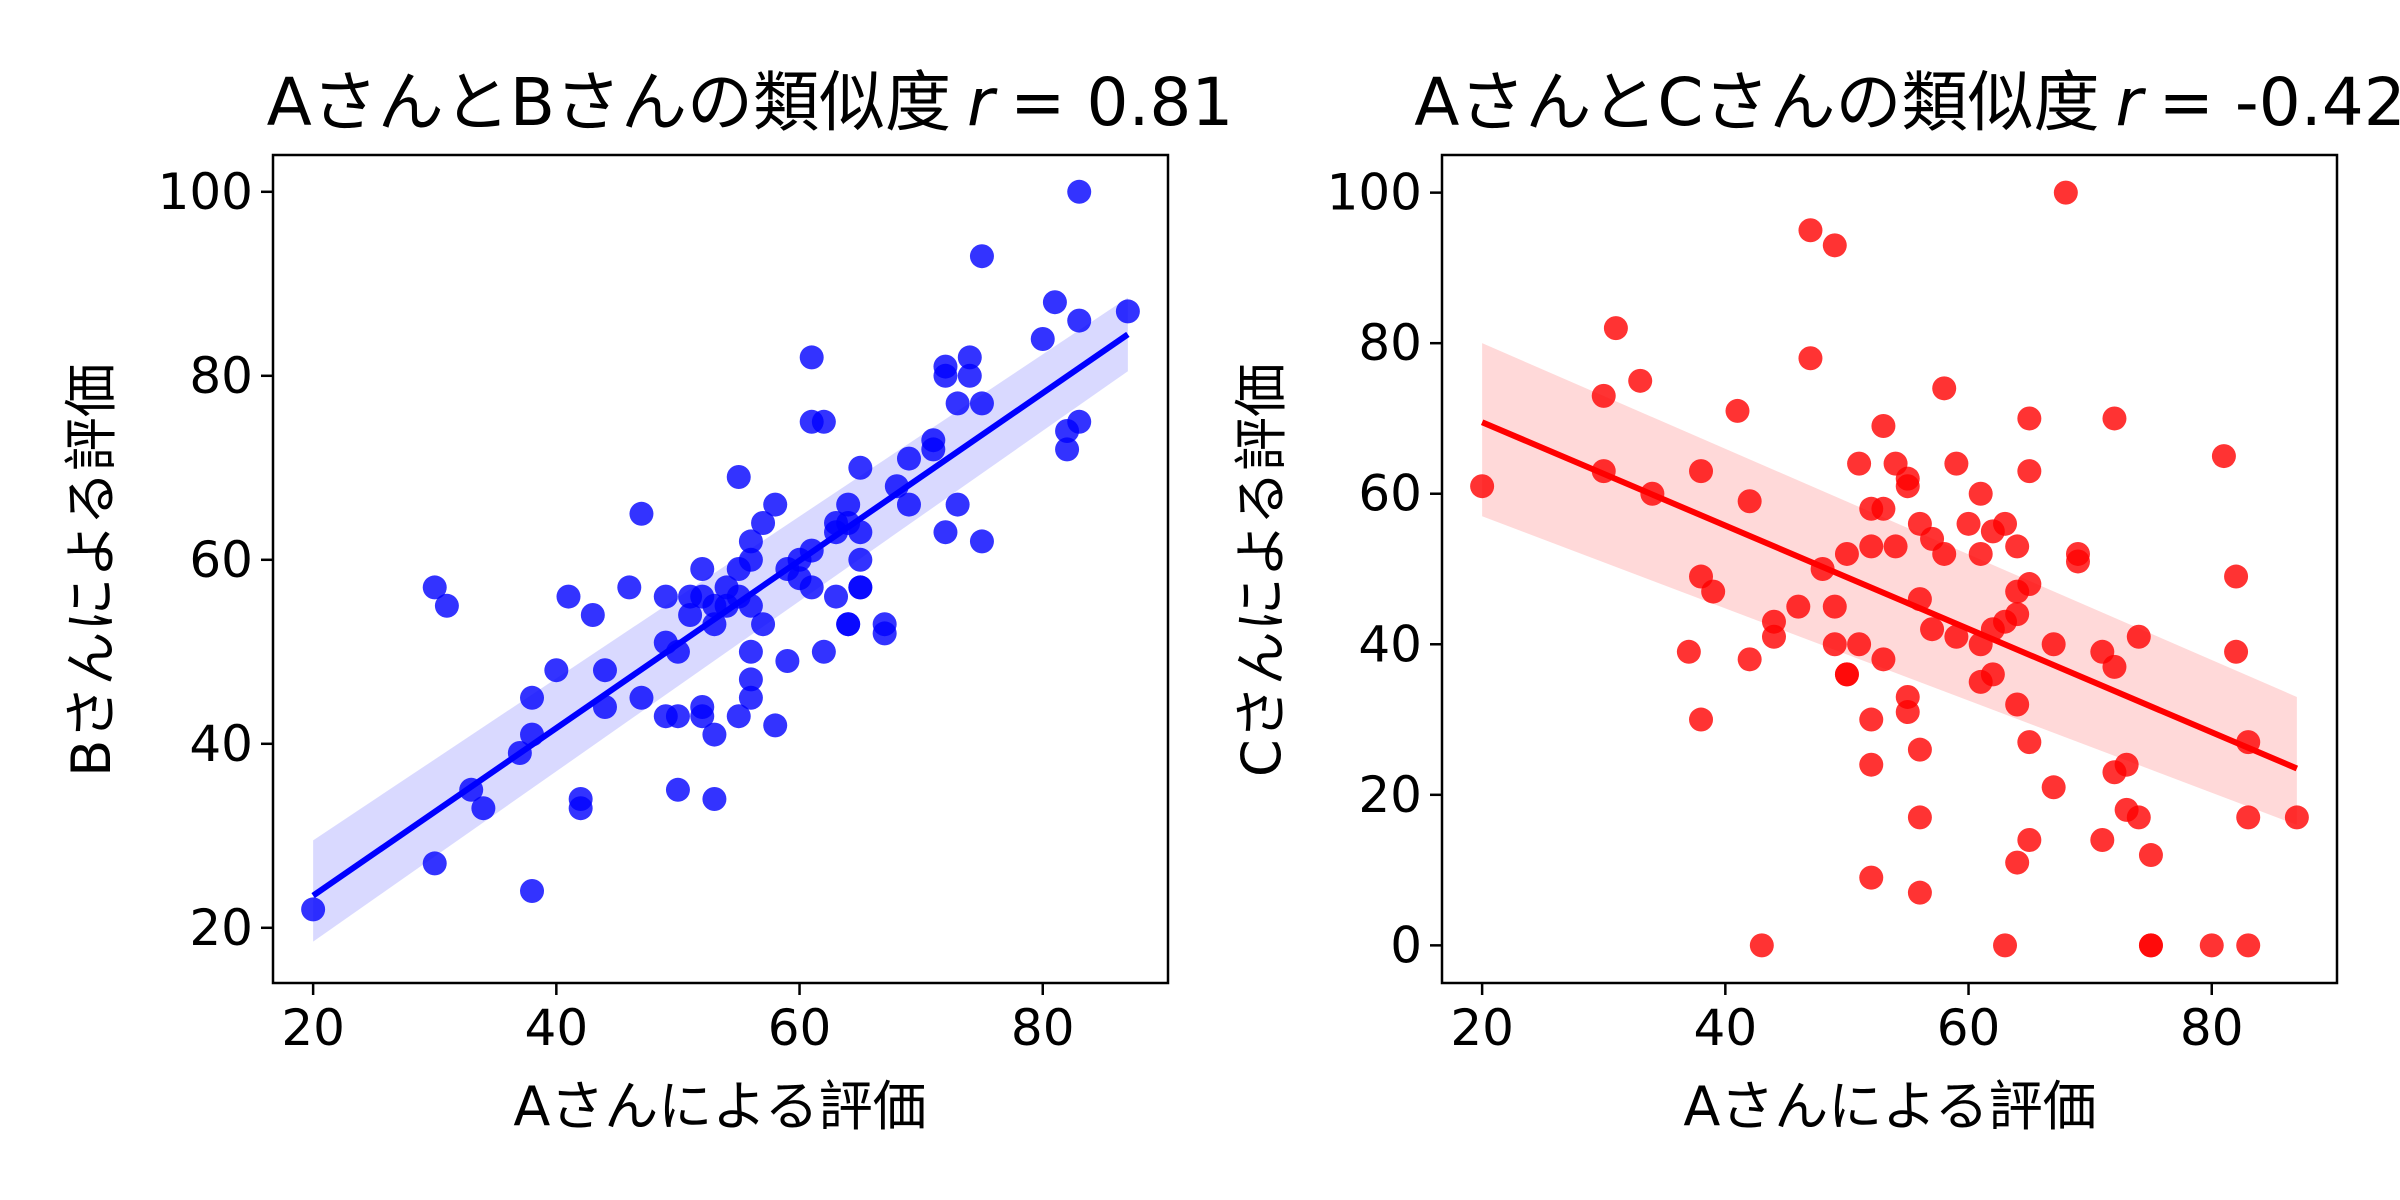  What do you see at coordinates (1889, 595) in the screenshot?
I see `regression-line` at bounding box center [1889, 595].